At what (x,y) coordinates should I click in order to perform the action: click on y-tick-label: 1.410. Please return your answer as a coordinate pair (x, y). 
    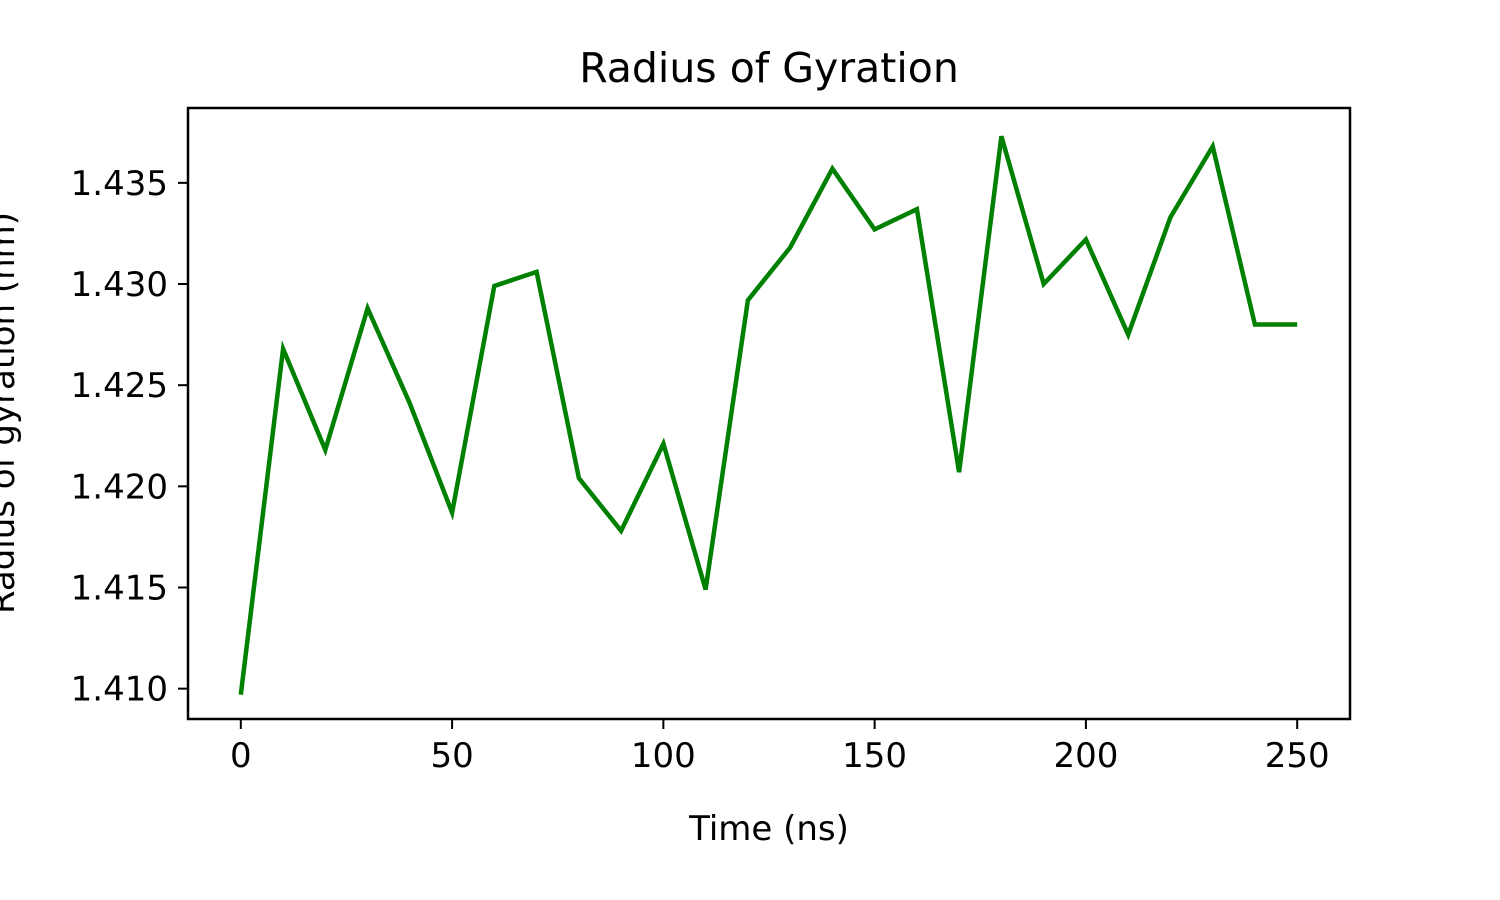
    Looking at the image, I should click on (119, 690).